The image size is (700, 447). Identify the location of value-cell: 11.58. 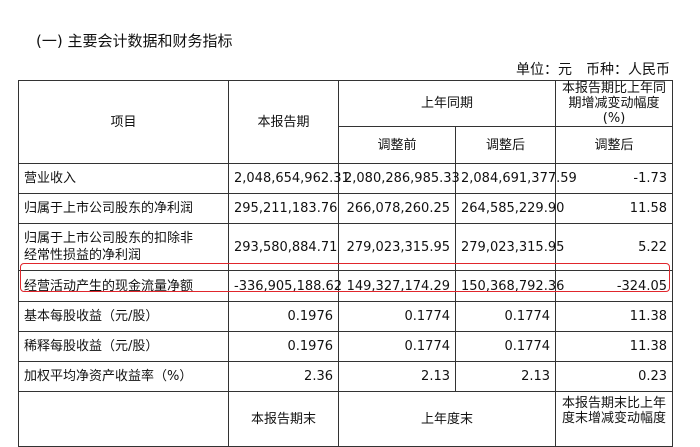
(614, 208).